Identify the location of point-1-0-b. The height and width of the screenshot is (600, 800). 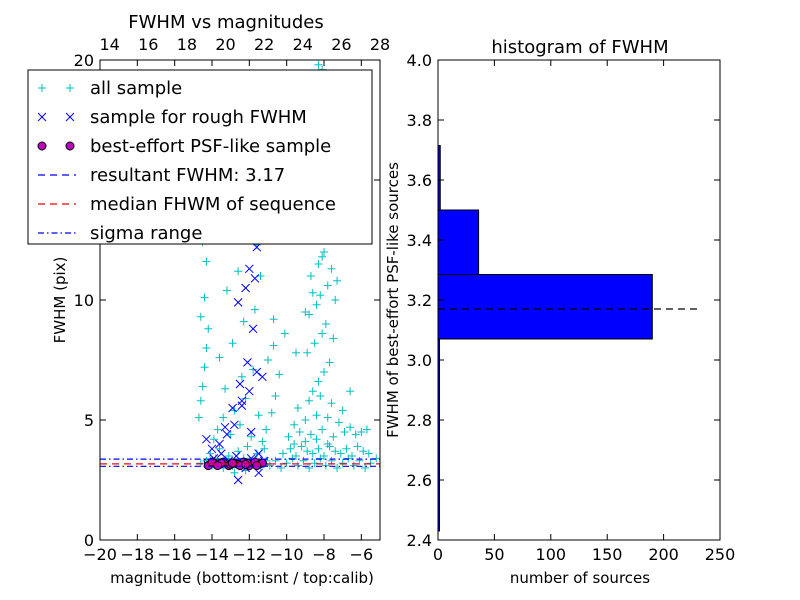
(206, 439).